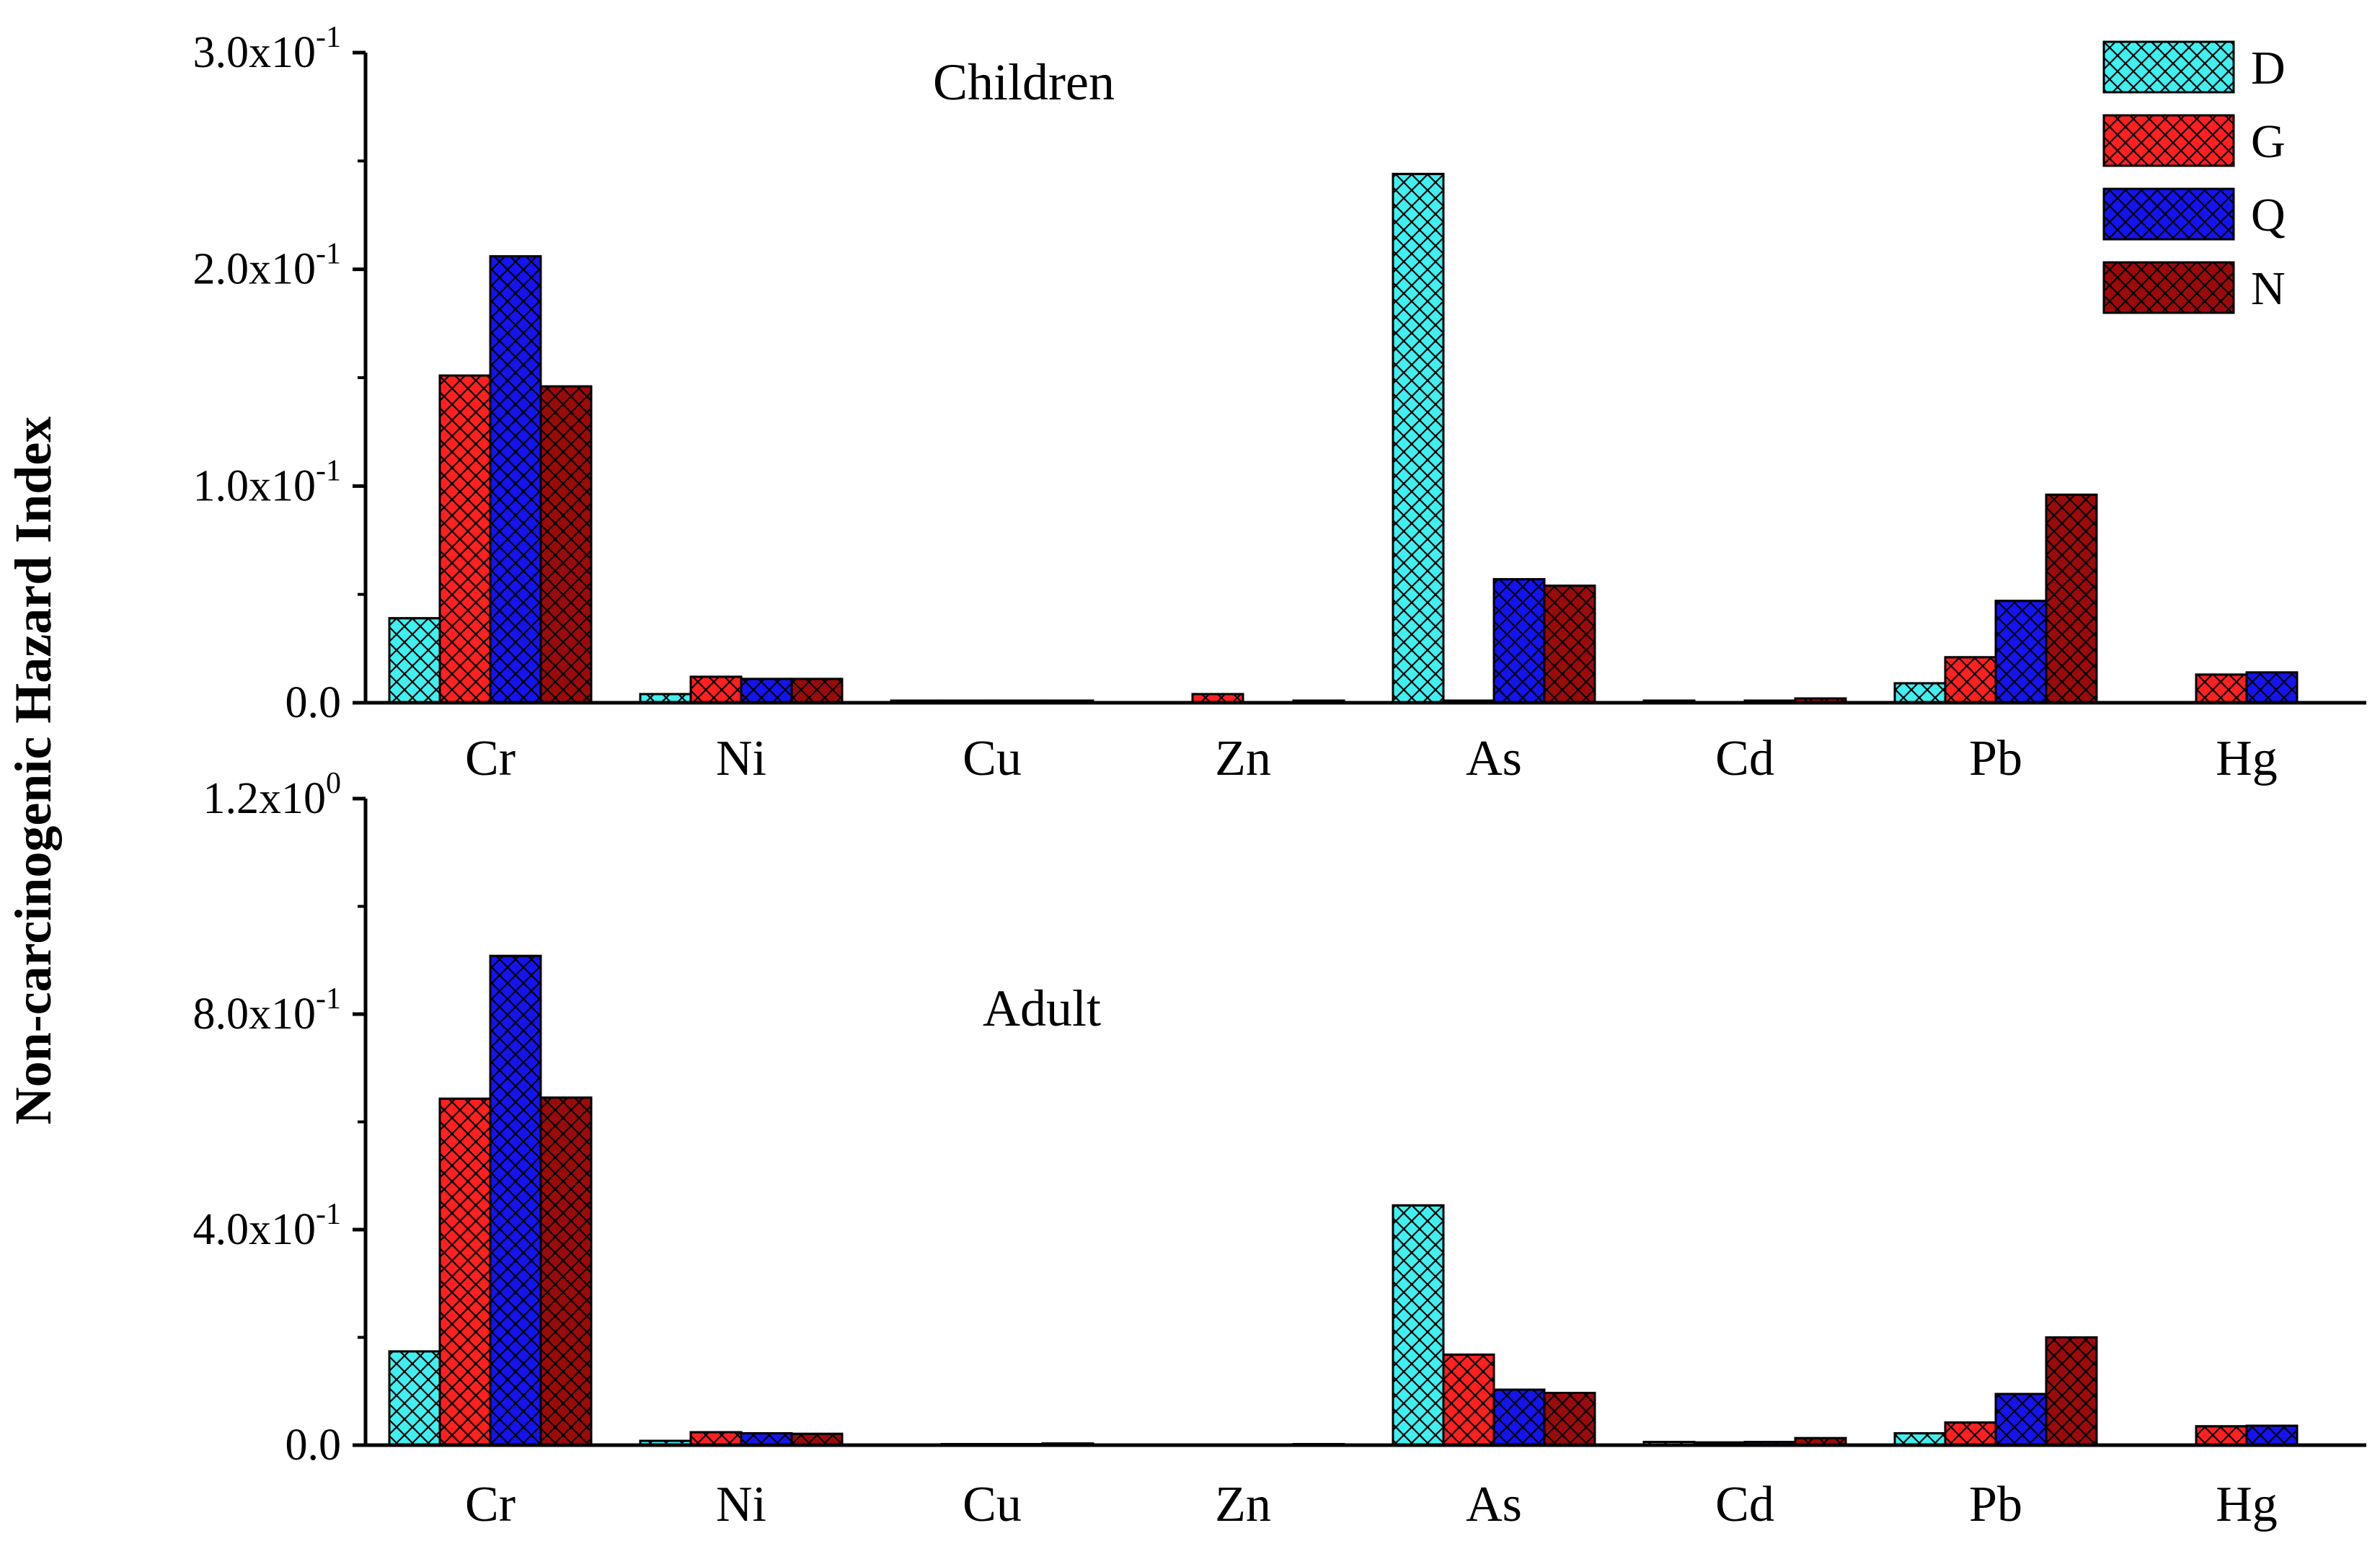 The width and height of the screenshot is (2380, 1541). What do you see at coordinates (272, 795) in the screenshot?
I see `adult-y-tick-label: 1.2x100` at bounding box center [272, 795].